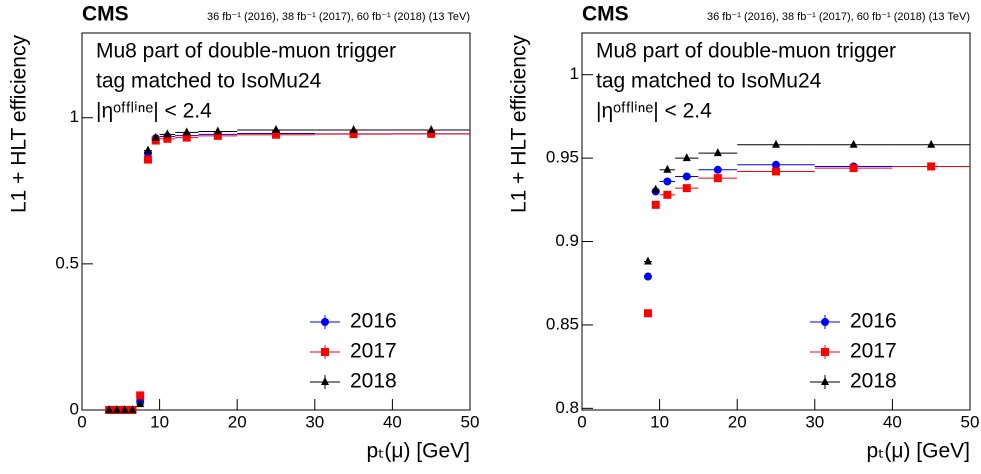  I want to click on y-tick-label: 0.95, so click(562, 157).